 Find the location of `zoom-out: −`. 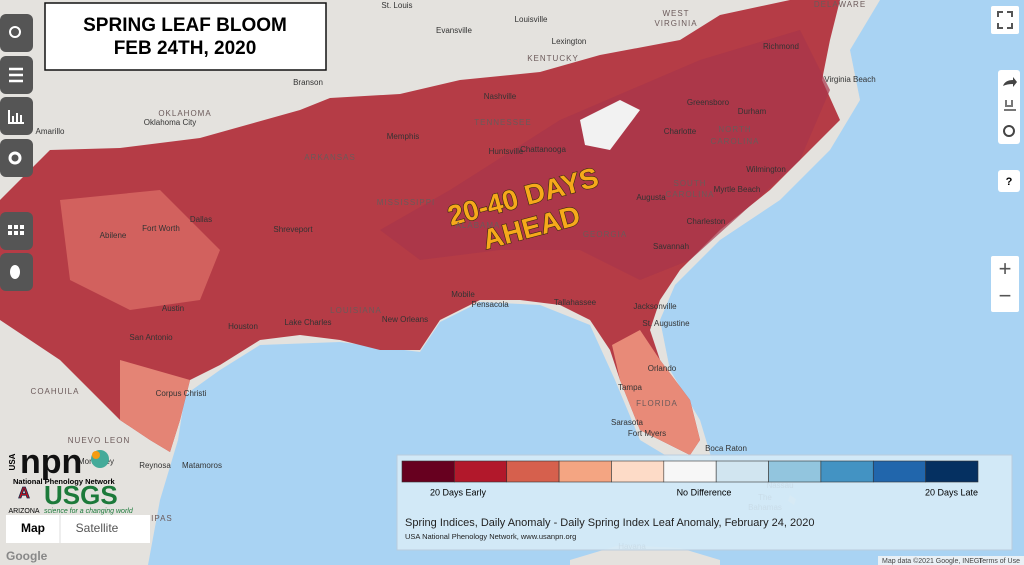

zoom-out: − is located at coordinates (1005, 295).